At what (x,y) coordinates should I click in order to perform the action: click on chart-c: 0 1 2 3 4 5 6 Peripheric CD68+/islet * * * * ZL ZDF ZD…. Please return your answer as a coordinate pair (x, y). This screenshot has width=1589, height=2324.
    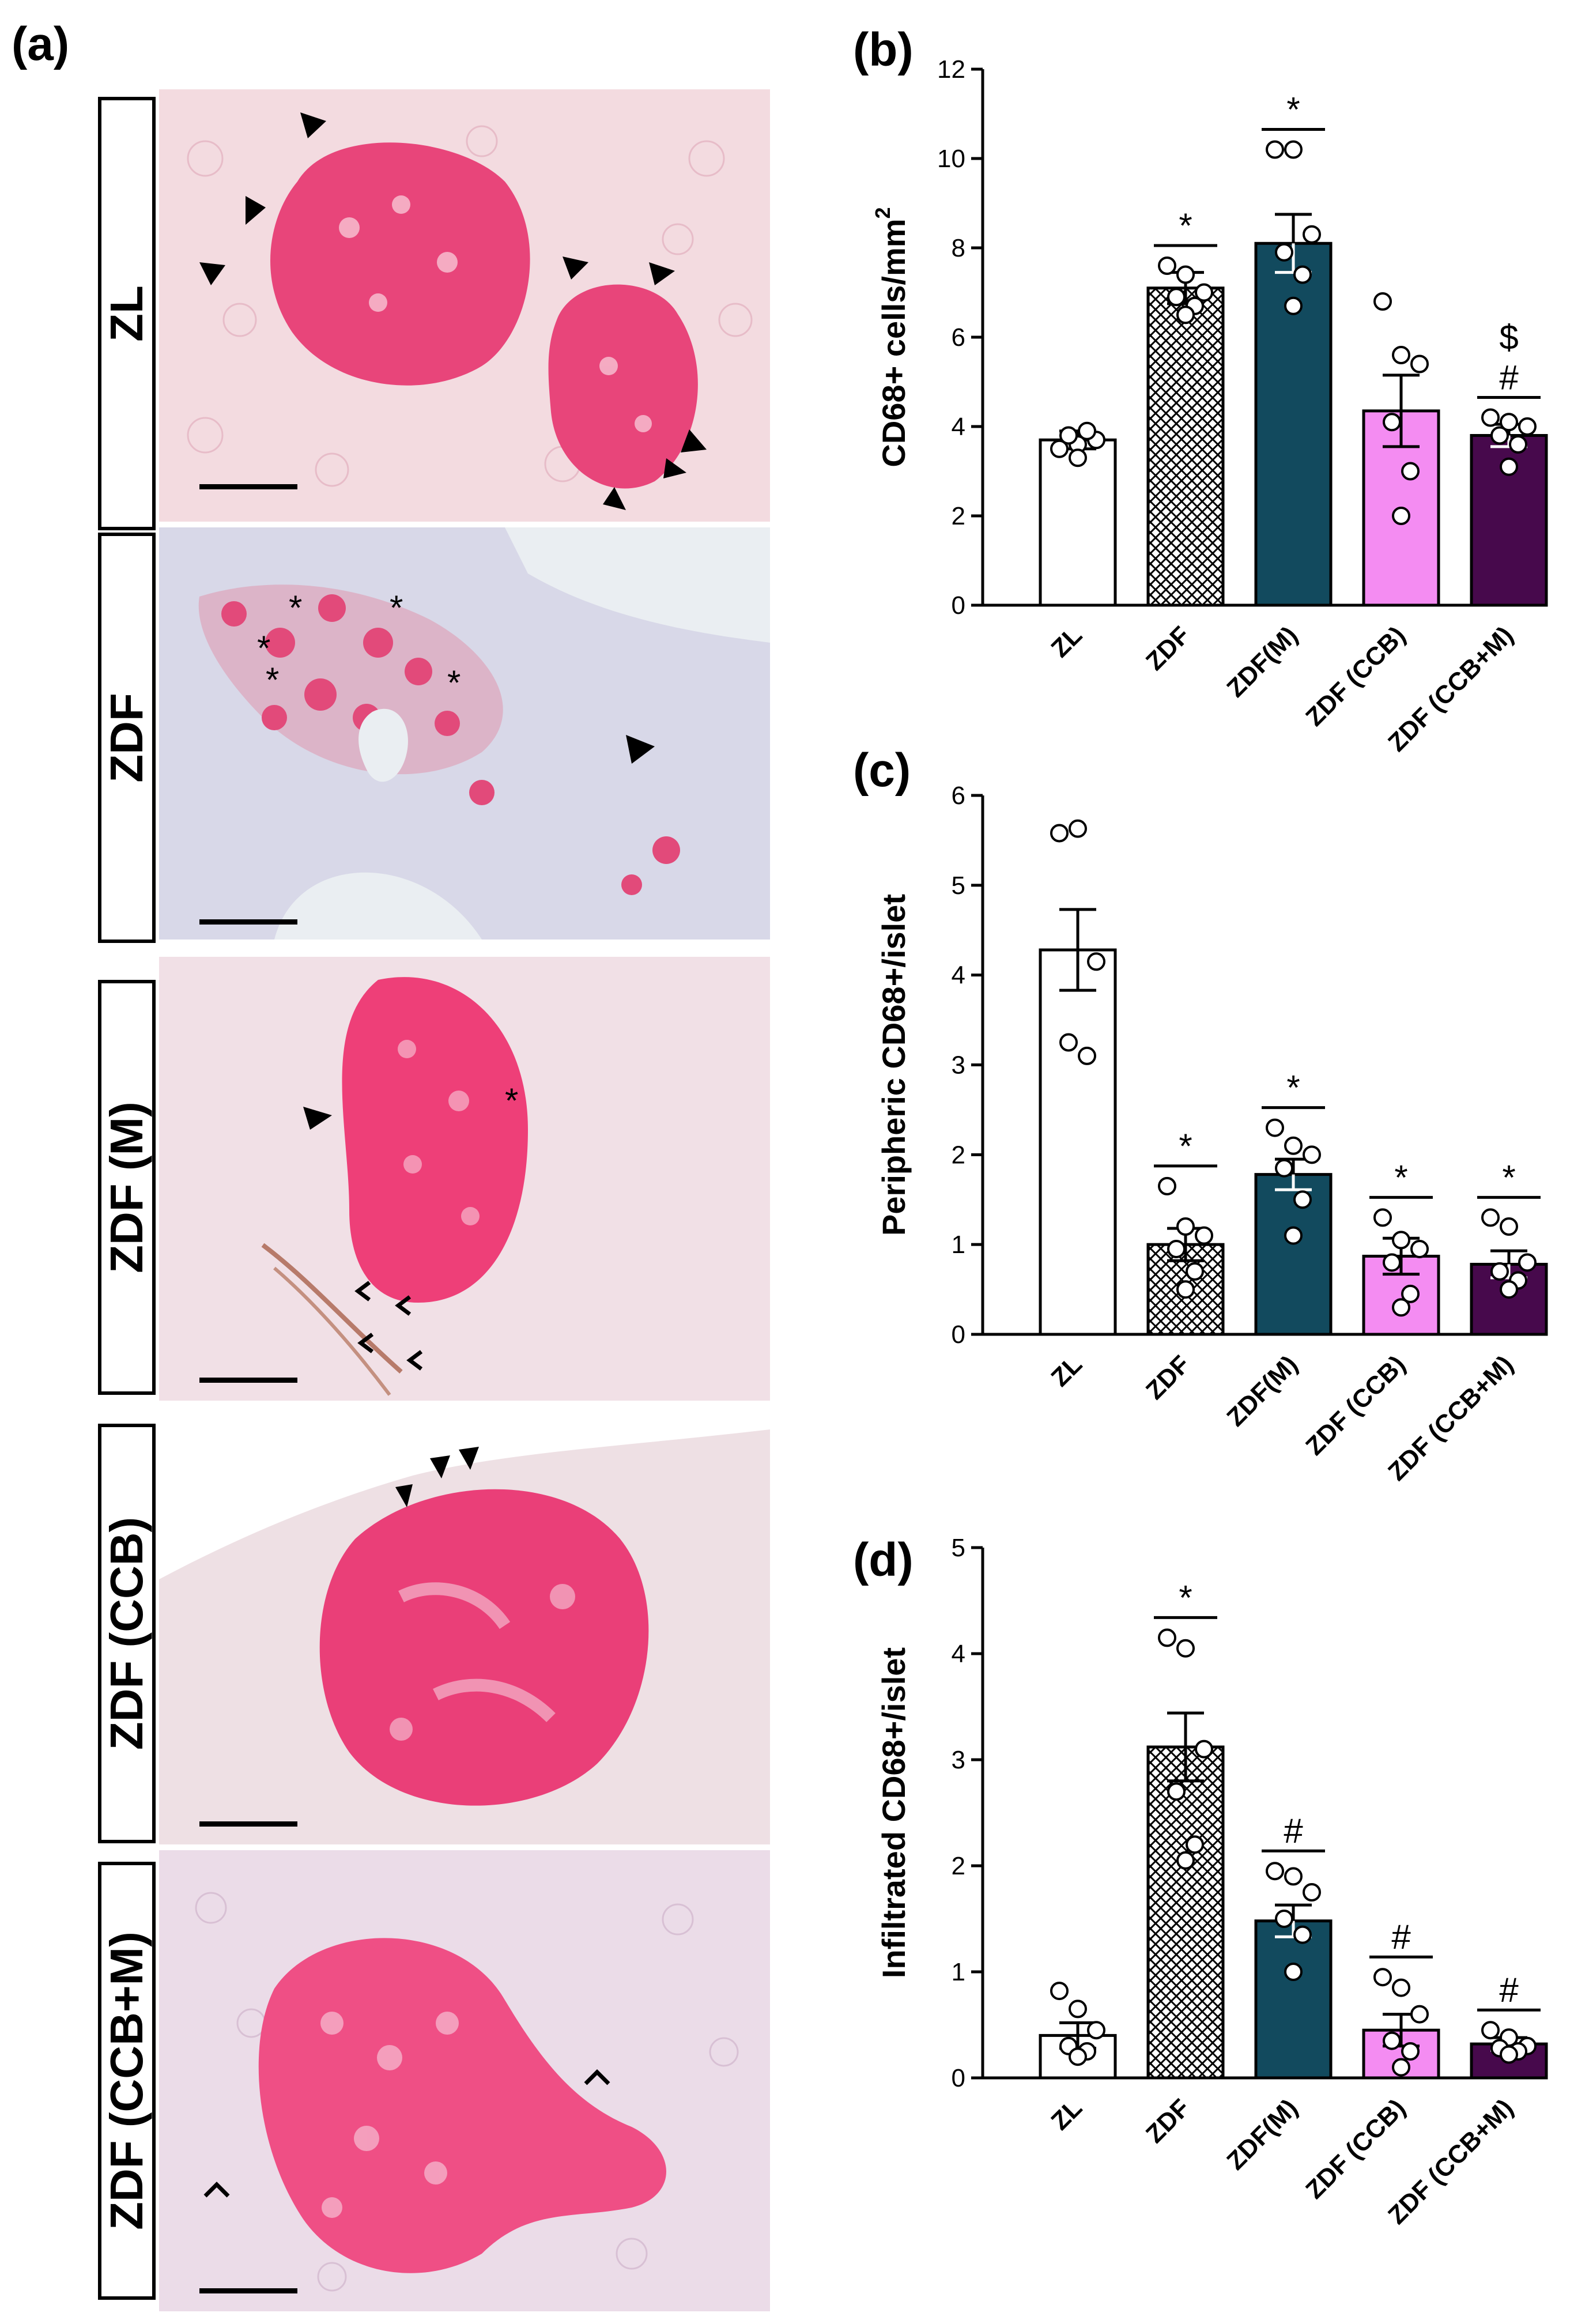
    Looking at the image, I should click on (1212, 1134).